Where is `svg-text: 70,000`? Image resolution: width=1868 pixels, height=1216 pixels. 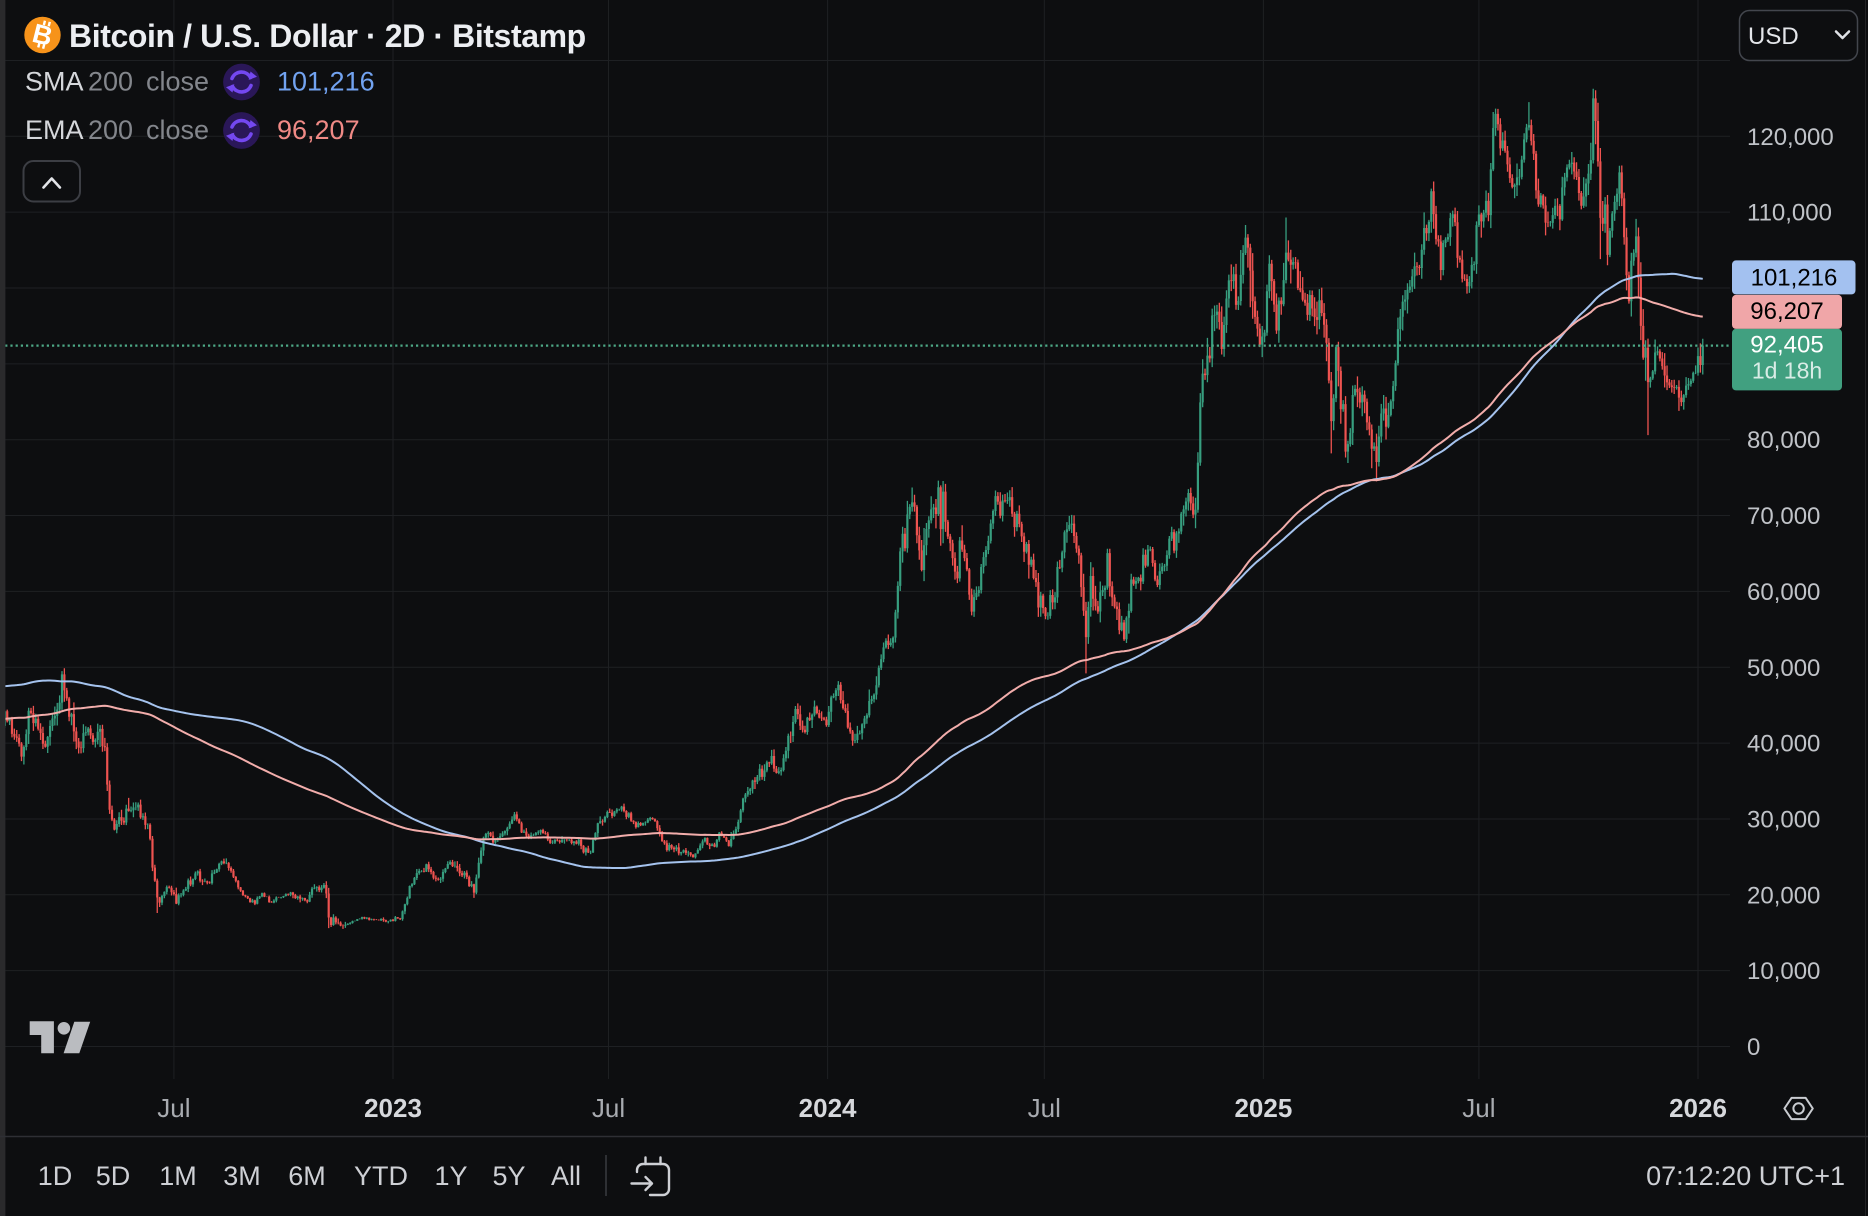
svg-text: 70,000 is located at coordinates (1783, 516).